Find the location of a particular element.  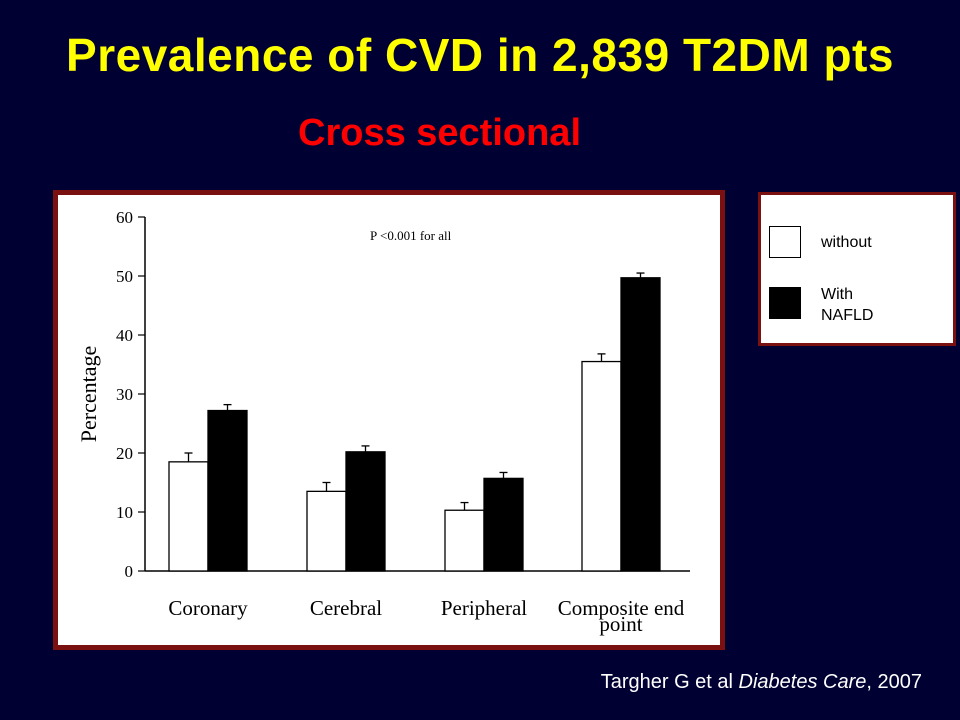

chart-annotation: P <0.001 for all is located at coordinates (411, 235).